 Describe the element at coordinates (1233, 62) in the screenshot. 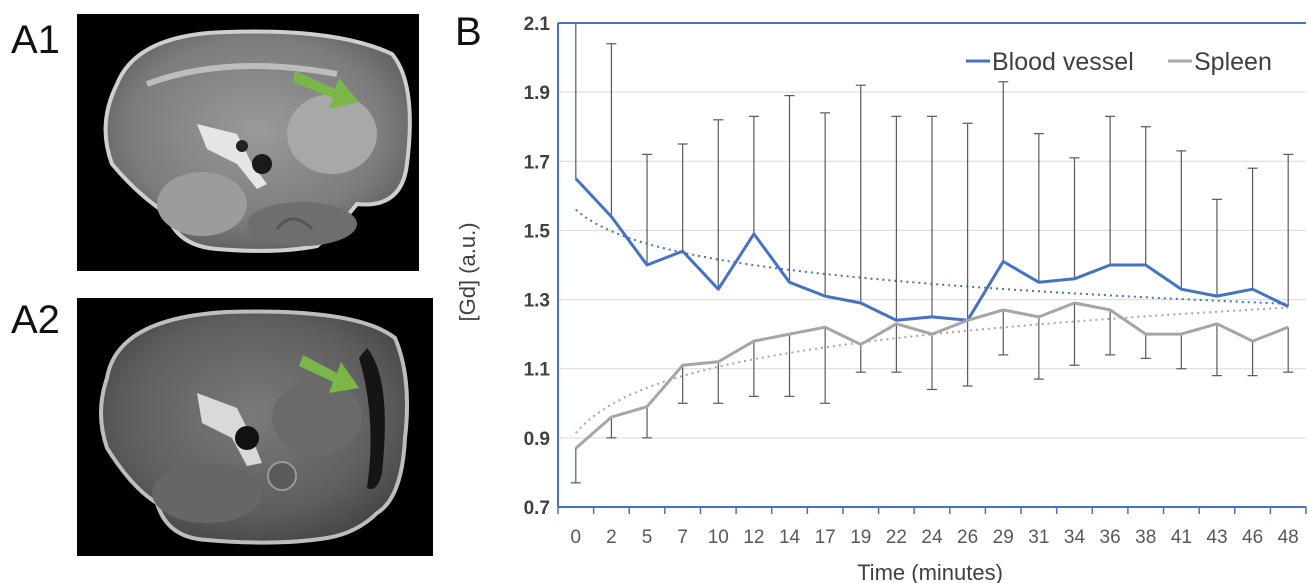

I see `legend-label-spleen: Spleen` at that location.